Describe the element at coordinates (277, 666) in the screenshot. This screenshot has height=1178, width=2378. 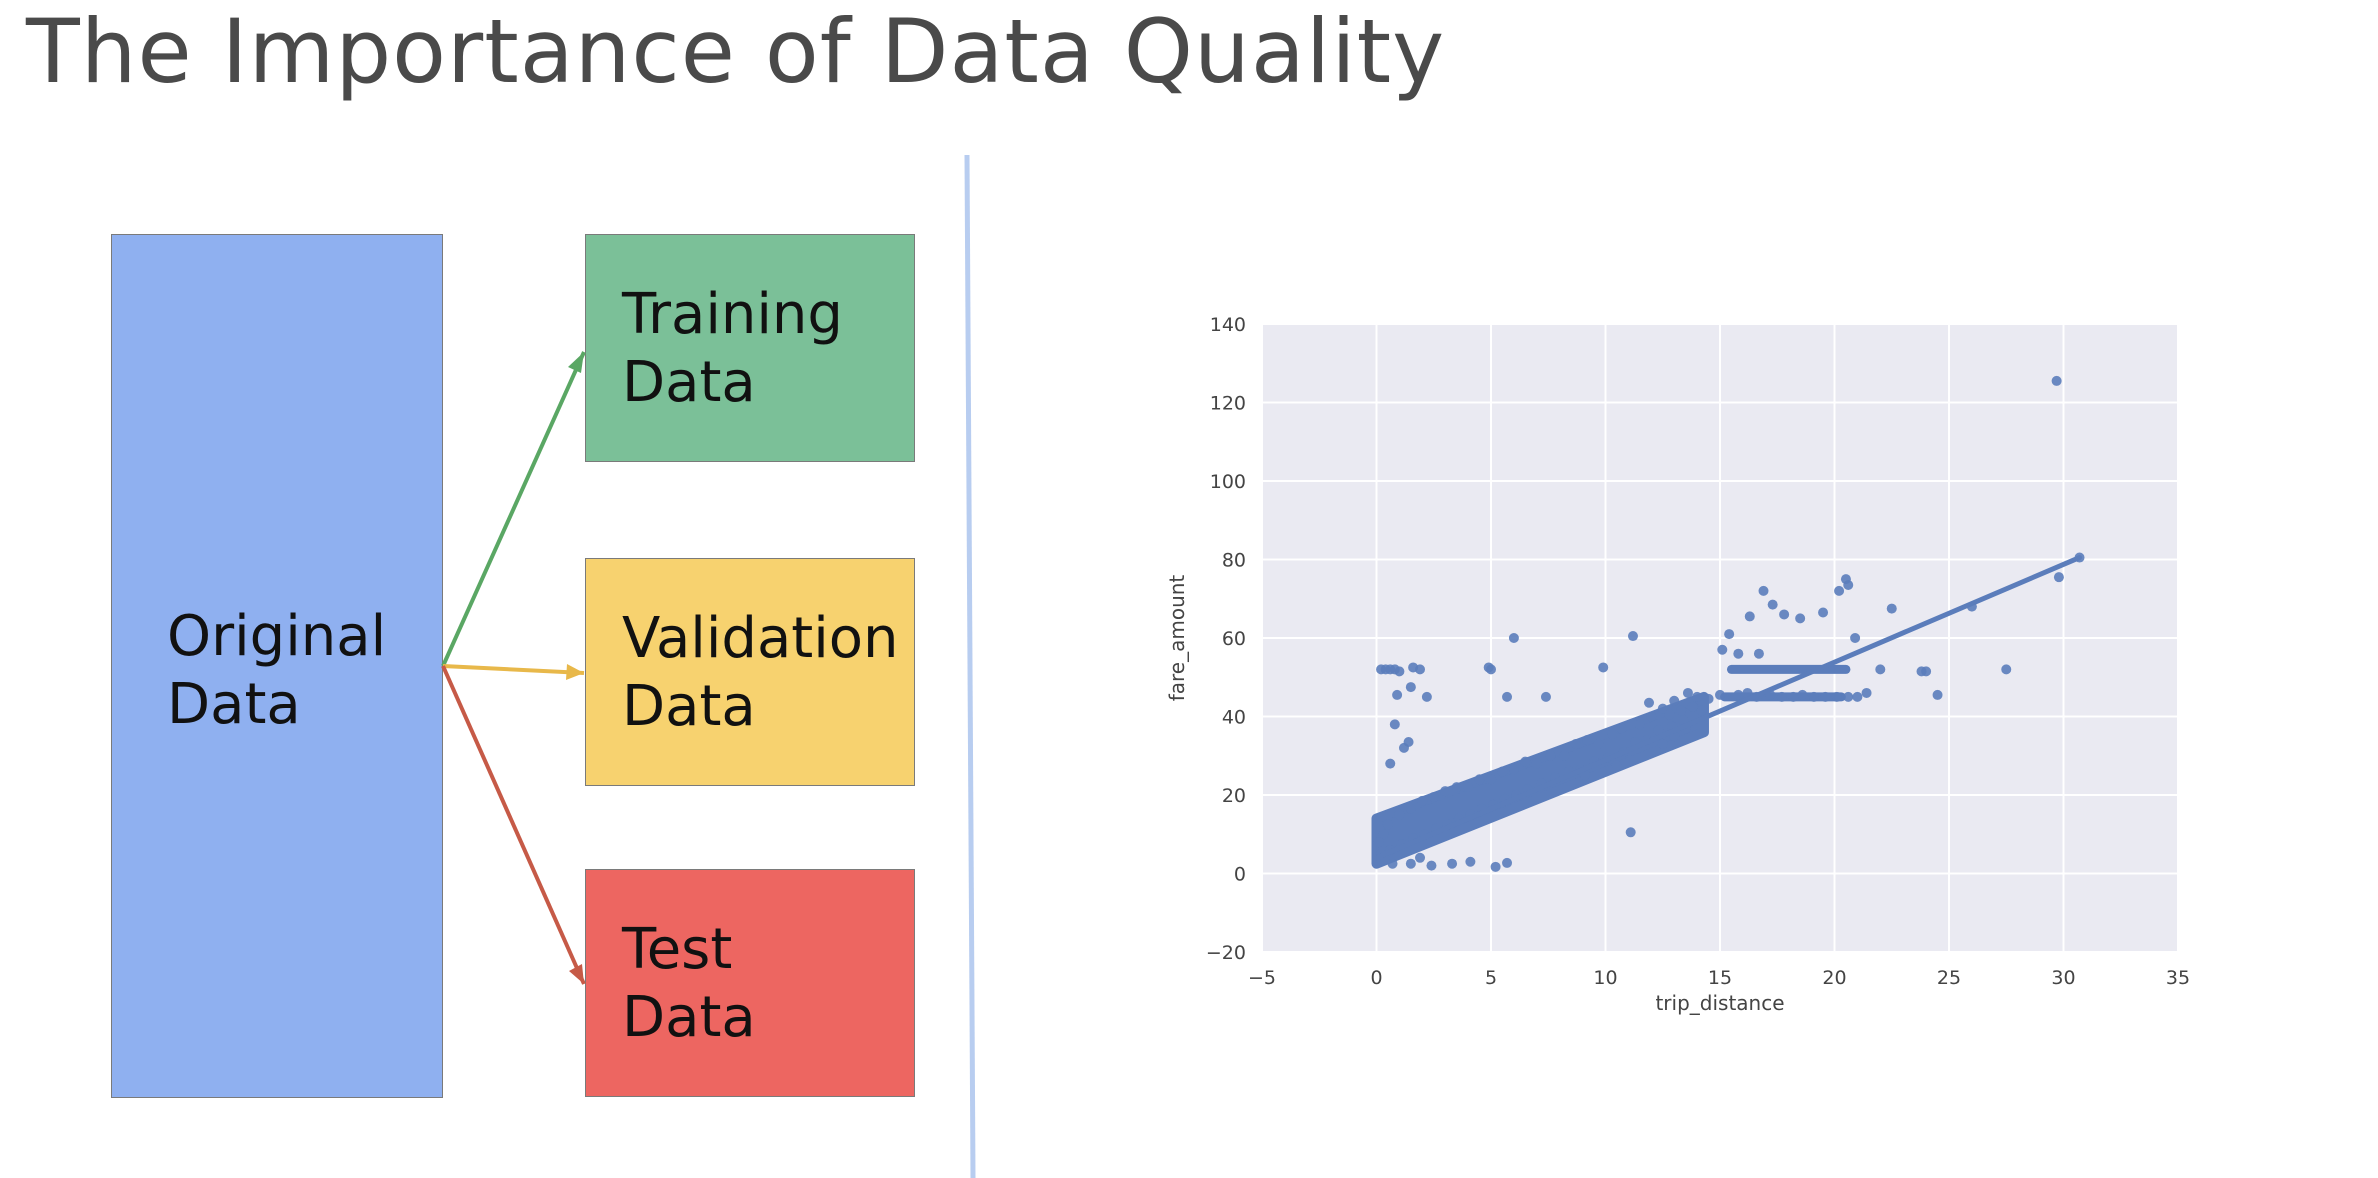
I see `original-data-box: Original Data` at that location.